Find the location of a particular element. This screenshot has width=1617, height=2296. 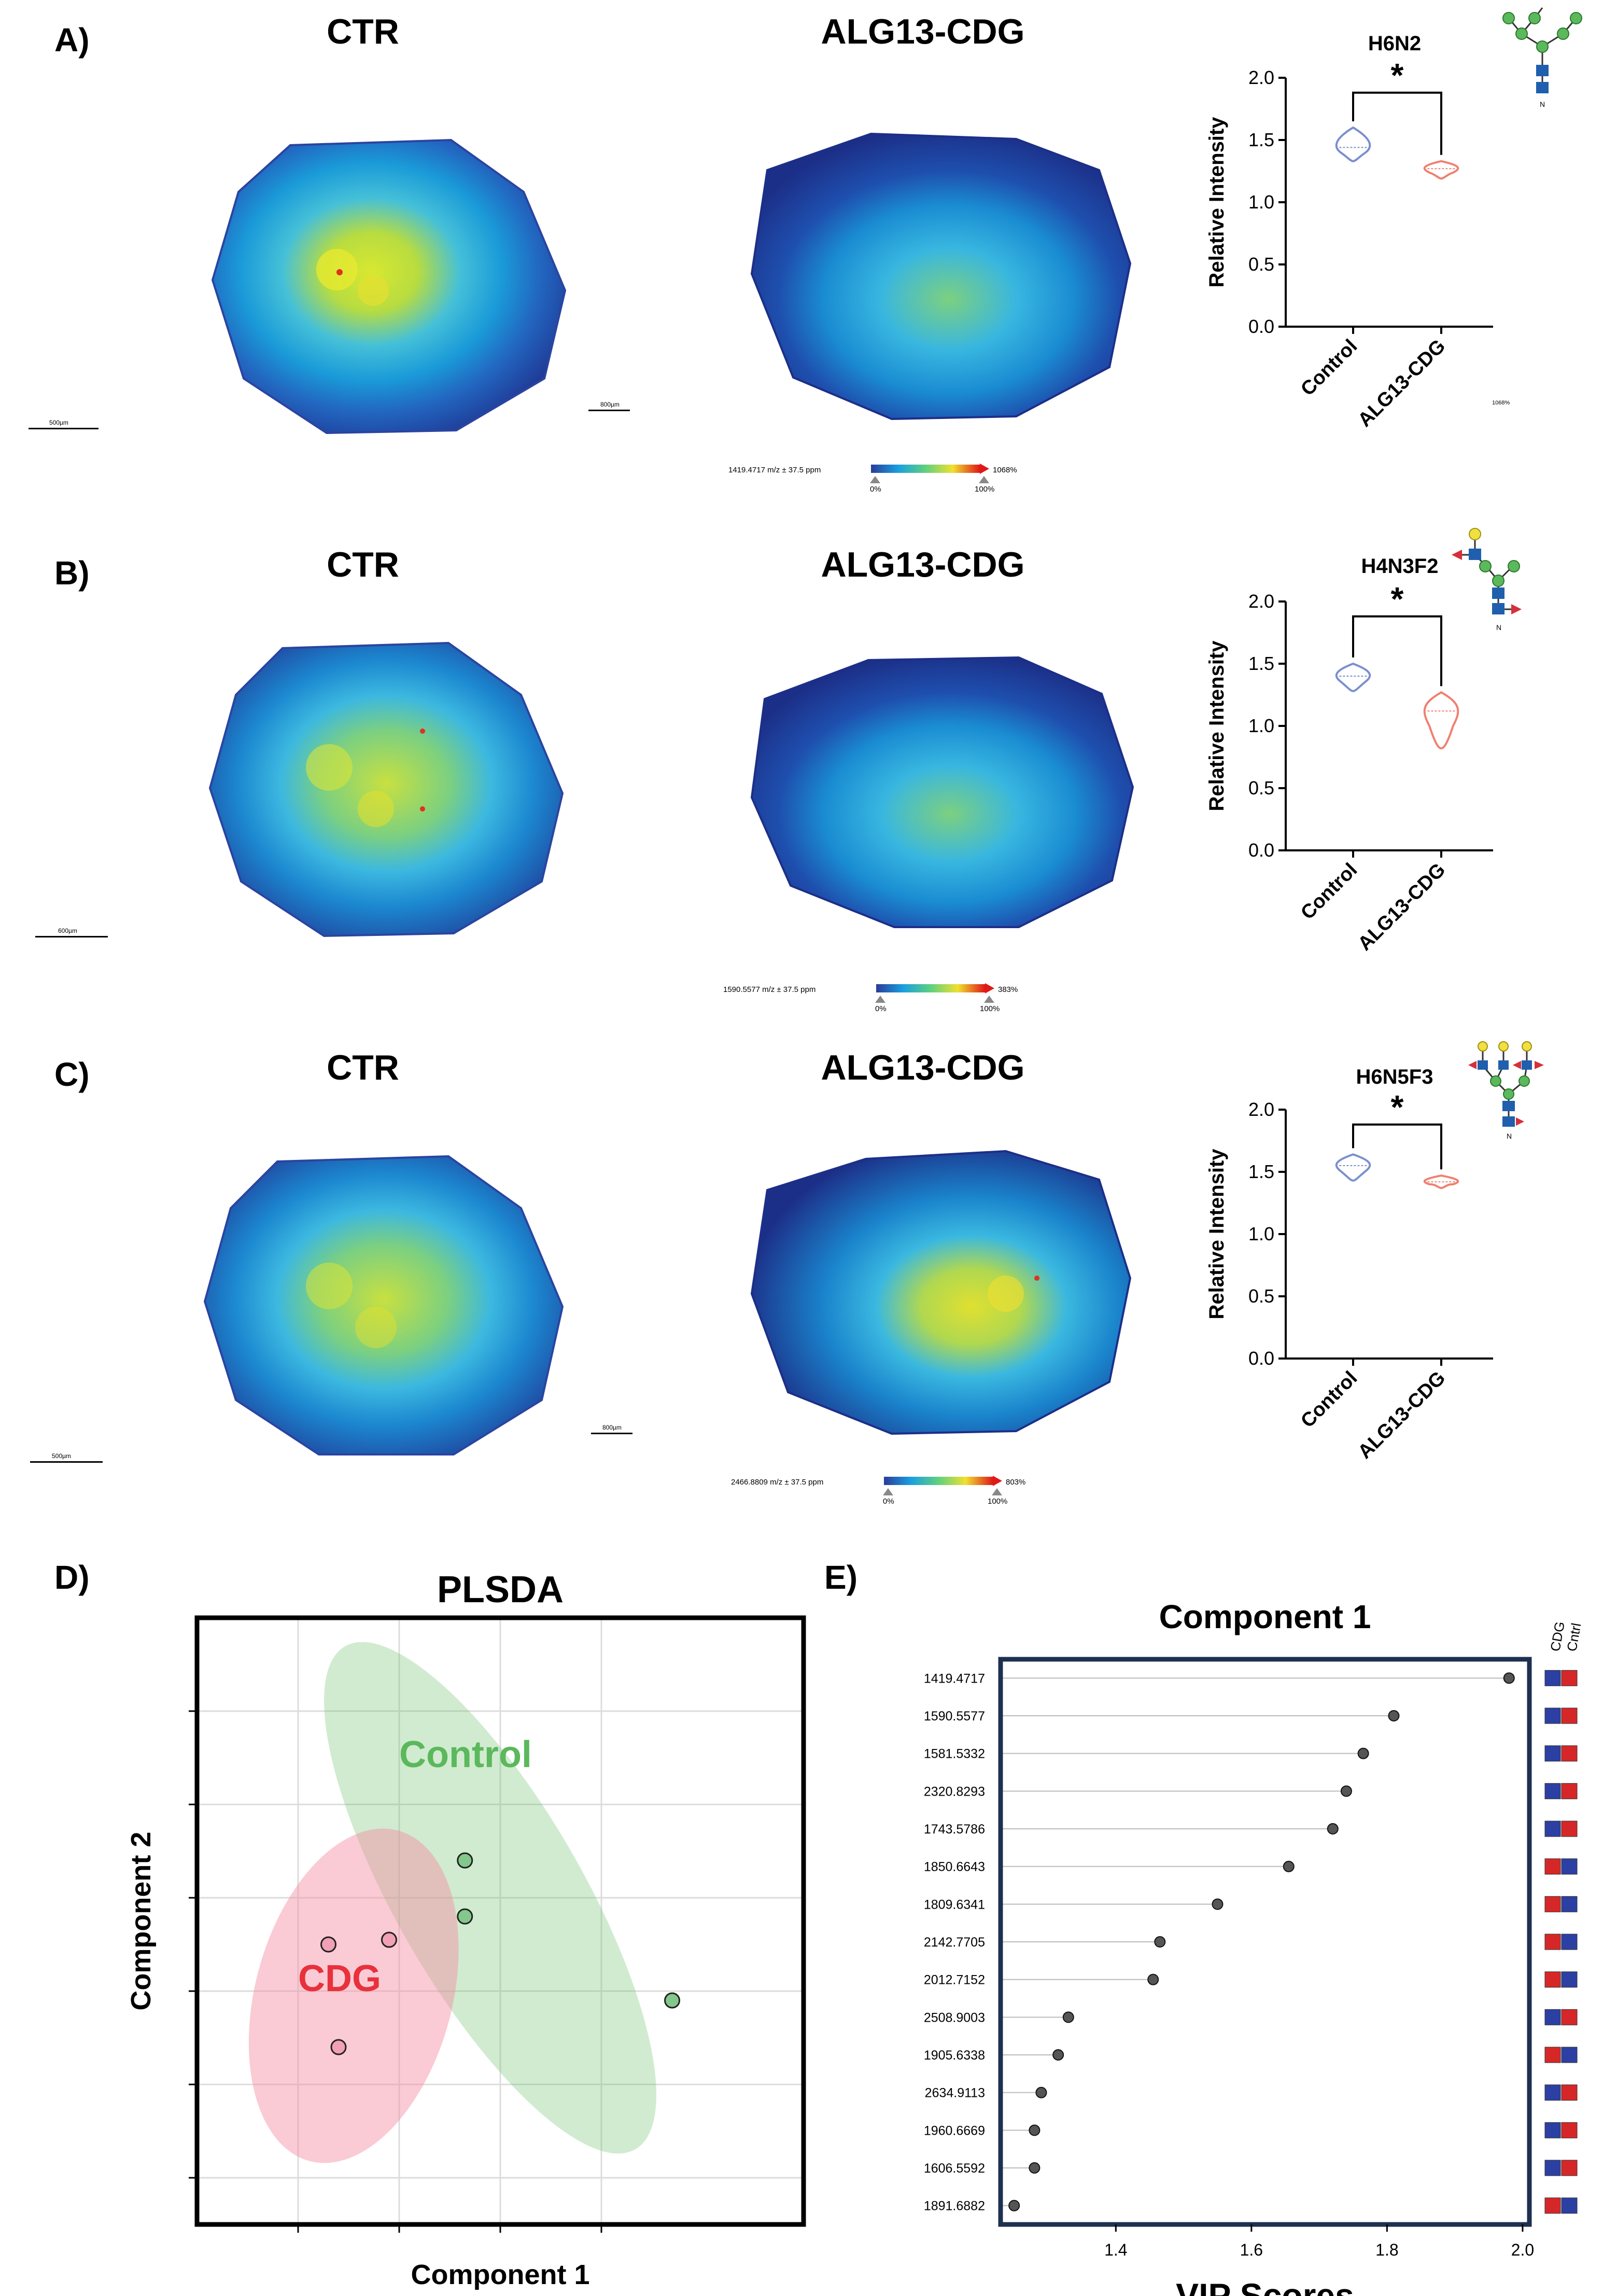

panel-a-cdg-title: ALG13-CDG is located at coordinates (923, 31).